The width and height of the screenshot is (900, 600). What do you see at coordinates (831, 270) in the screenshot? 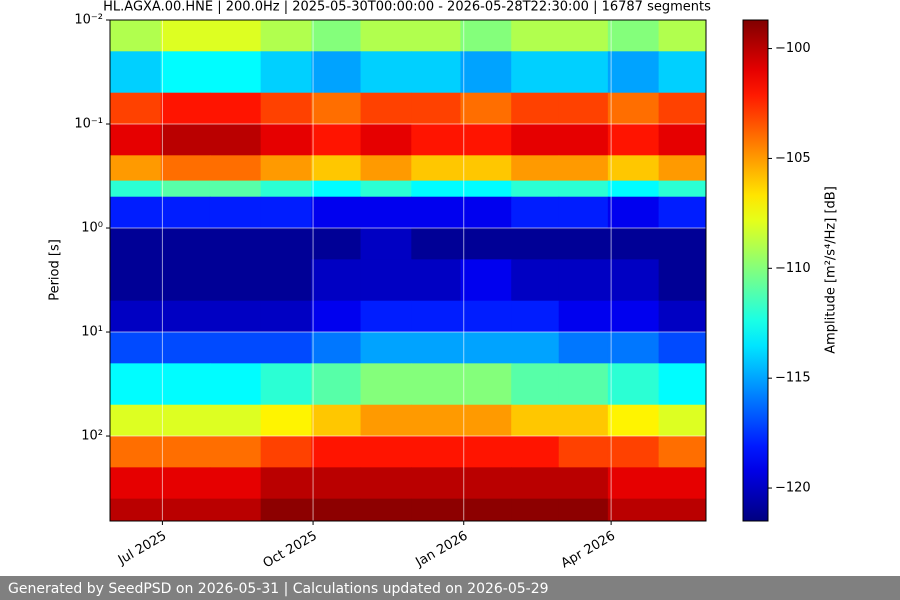
I see `colorbar-label: Amplitude [m²/s⁴/Hz] [dB]` at bounding box center [831, 270].